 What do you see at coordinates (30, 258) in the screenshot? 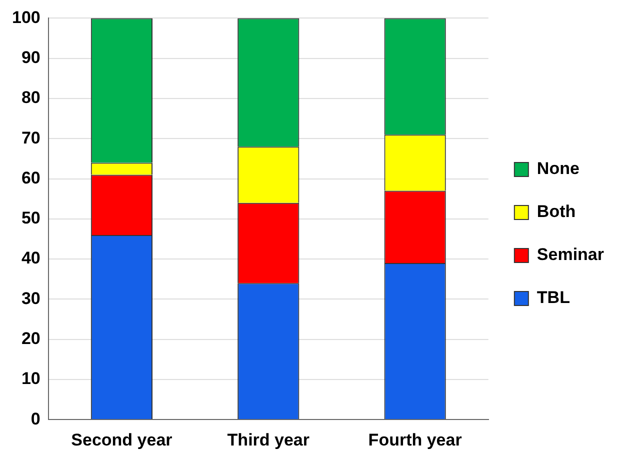
I see `y-tick-label: 40` at bounding box center [30, 258].